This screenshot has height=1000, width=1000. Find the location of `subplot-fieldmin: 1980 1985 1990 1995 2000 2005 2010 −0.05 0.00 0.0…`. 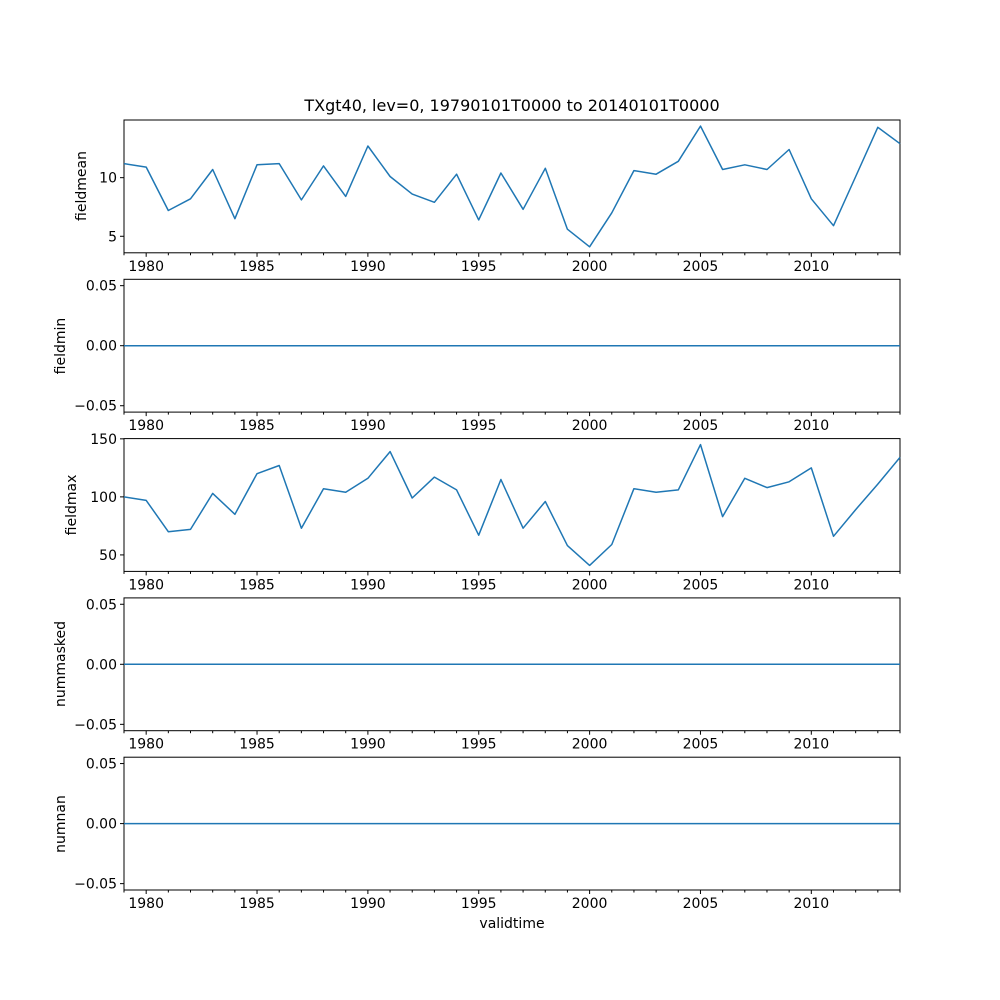

subplot-fieldmin: 1980 1985 1990 1995 2000 2005 2010 −0.05 0.00 0.0… is located at coordinates (487, 356).